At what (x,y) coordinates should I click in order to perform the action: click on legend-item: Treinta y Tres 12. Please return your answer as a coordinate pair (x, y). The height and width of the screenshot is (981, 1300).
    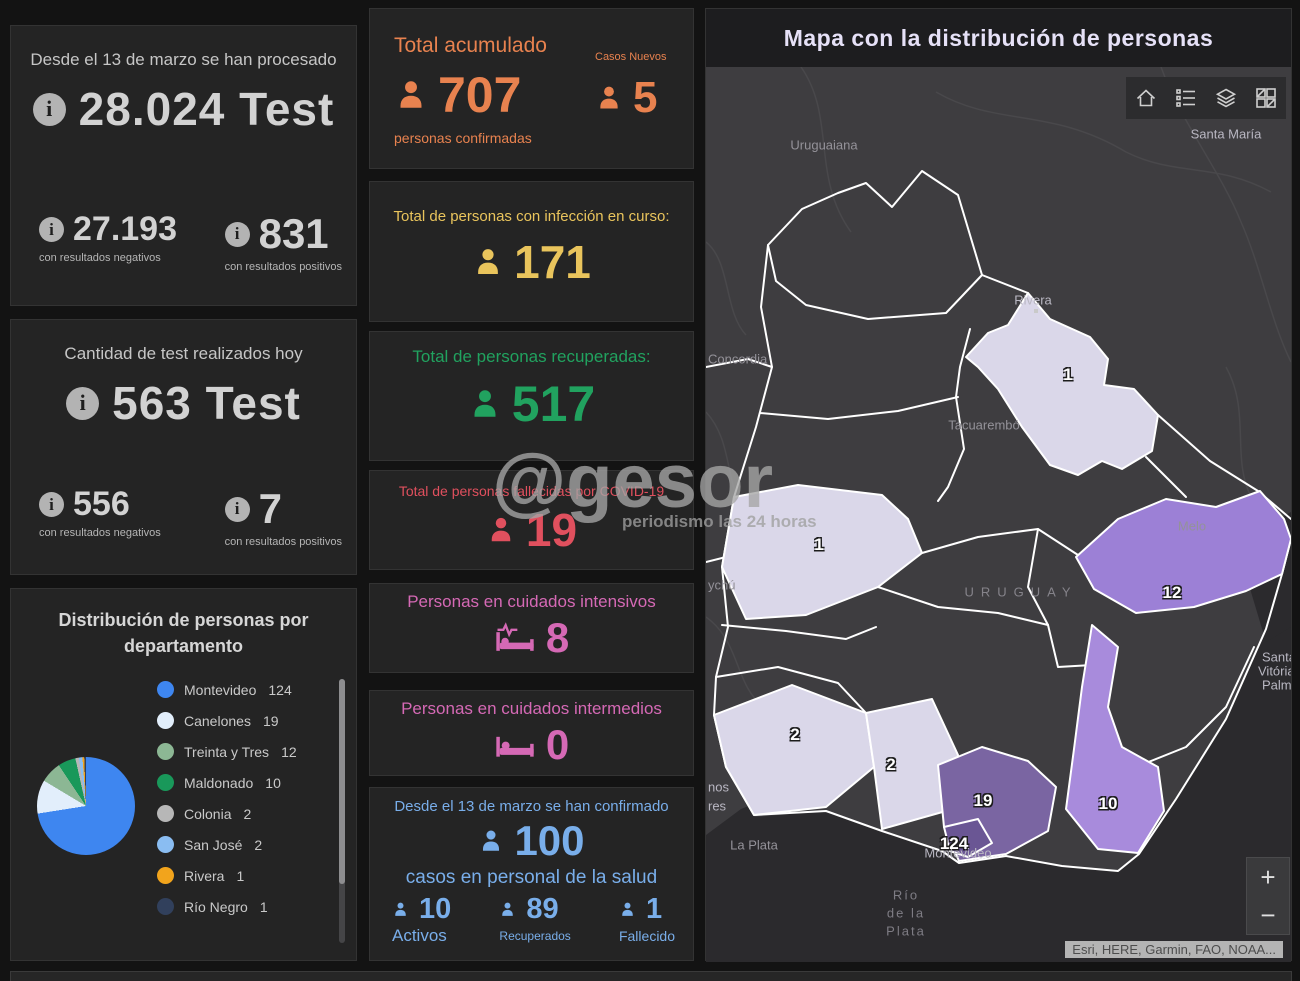
    Looking at the image, I should click on (247, 751).